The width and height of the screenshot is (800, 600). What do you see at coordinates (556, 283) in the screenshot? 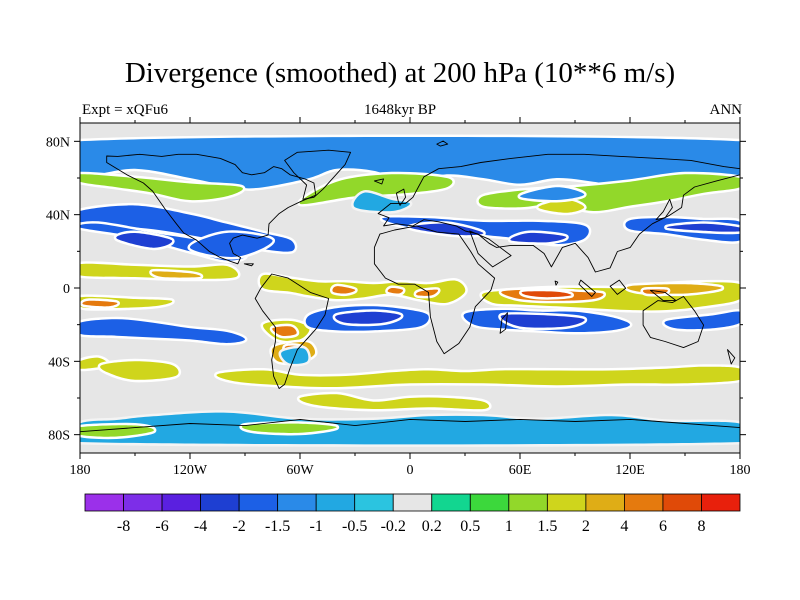
I see `coastline-sri-lanka` at bounding box center [556, 283].